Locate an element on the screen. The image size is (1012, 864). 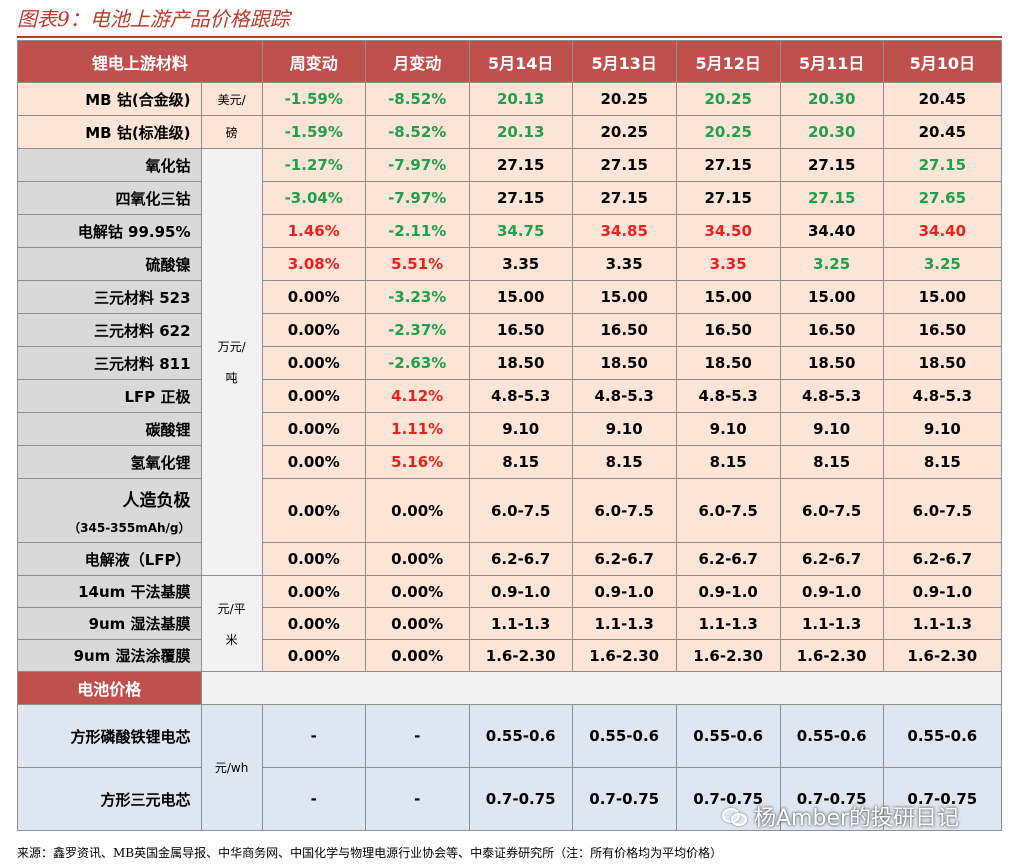
header-weekly: 周变动 is located at coordinates (313, 61).